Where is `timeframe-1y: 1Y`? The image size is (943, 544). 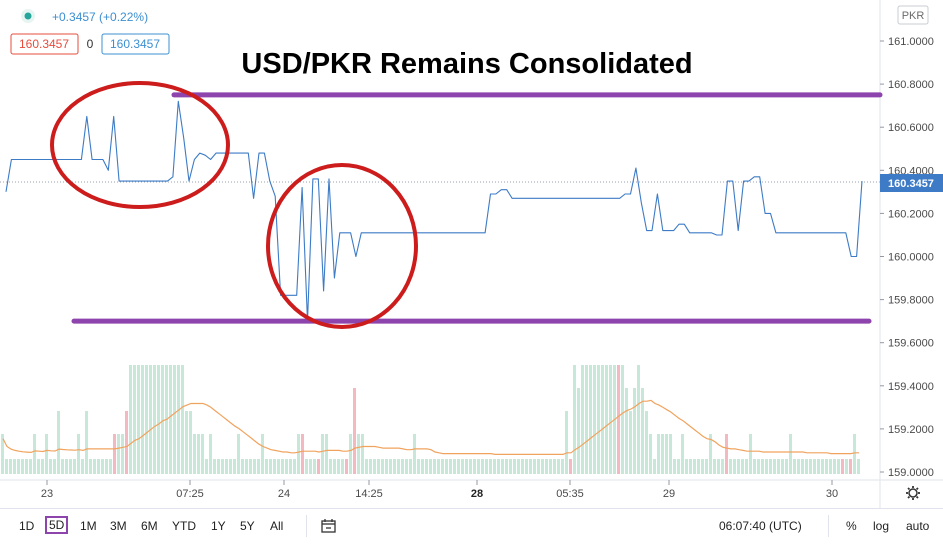 timeframe-1y: 1Y is located at coordinates (218, 526).